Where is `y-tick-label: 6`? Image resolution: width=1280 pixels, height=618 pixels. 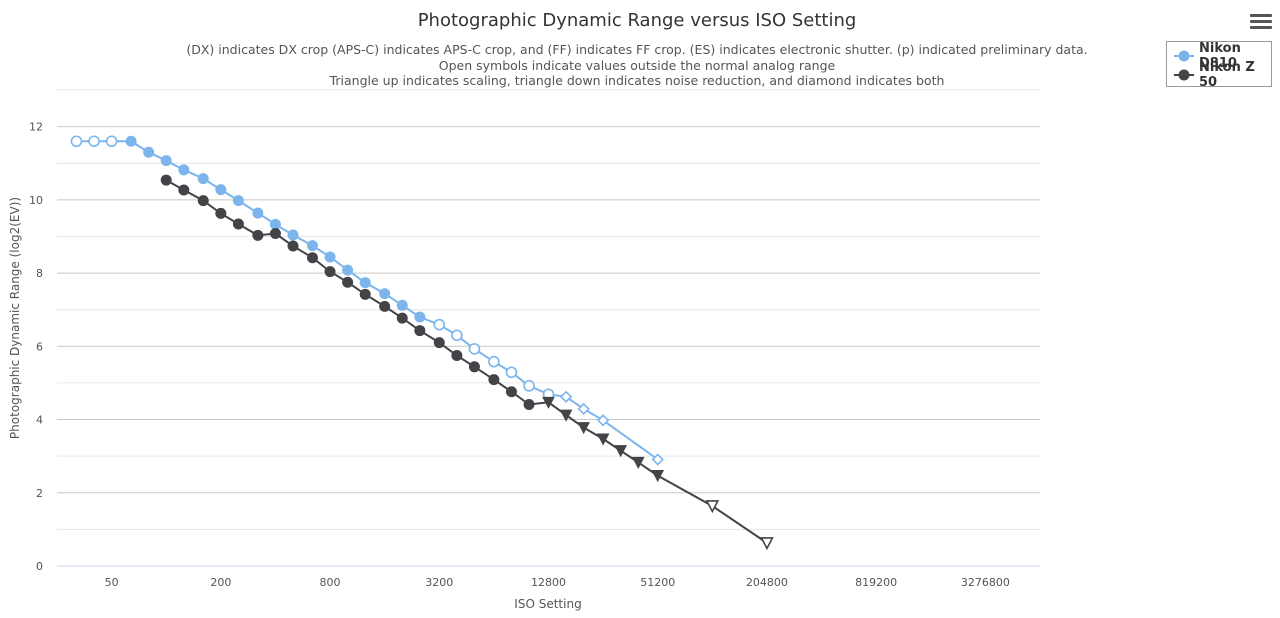
y-tick-label: 6 is located at coordinates (39, 346).